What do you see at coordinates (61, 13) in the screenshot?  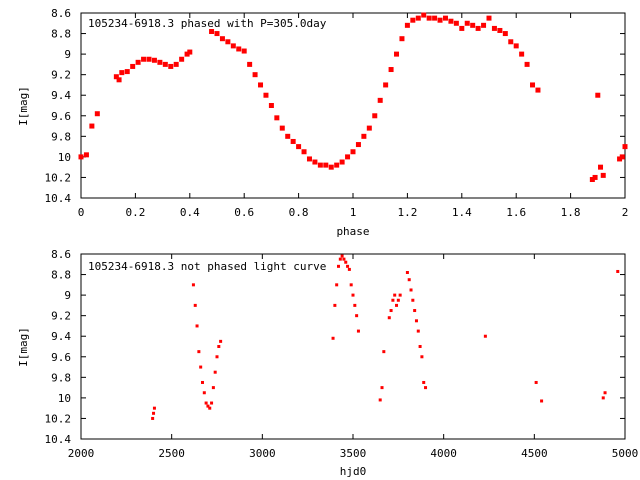 I see `y-tick-label: 8.6` at bounding box center [61, 13].